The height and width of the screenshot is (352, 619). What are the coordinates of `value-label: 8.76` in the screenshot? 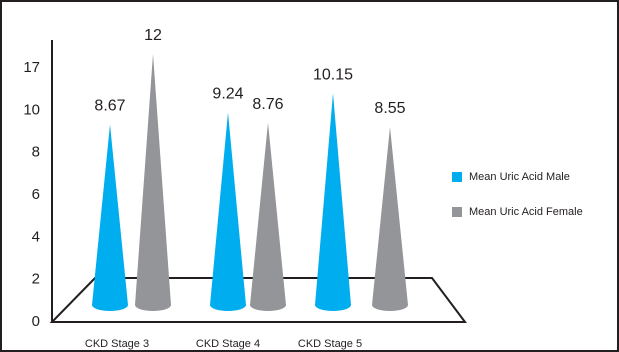 It's located at (267, 104).